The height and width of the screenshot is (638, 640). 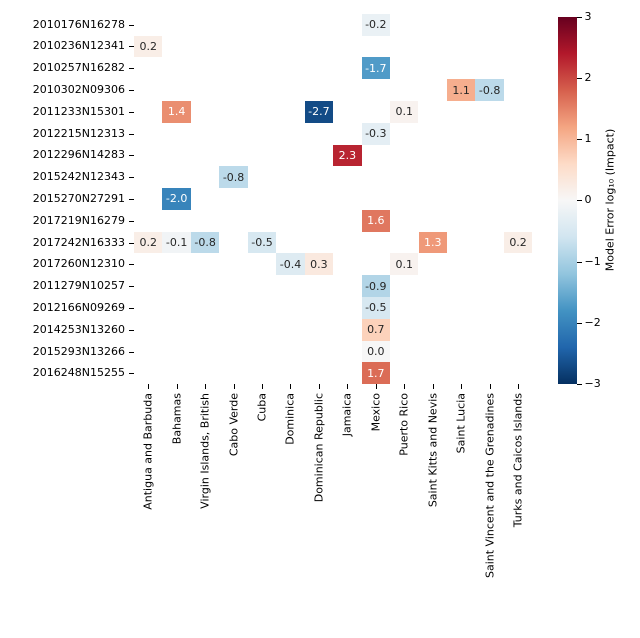 What do you see at coordinates (78, 373) in the screenshot?
I see `y-tick-label: 2016248N15255` at bounding box center [78, 373].